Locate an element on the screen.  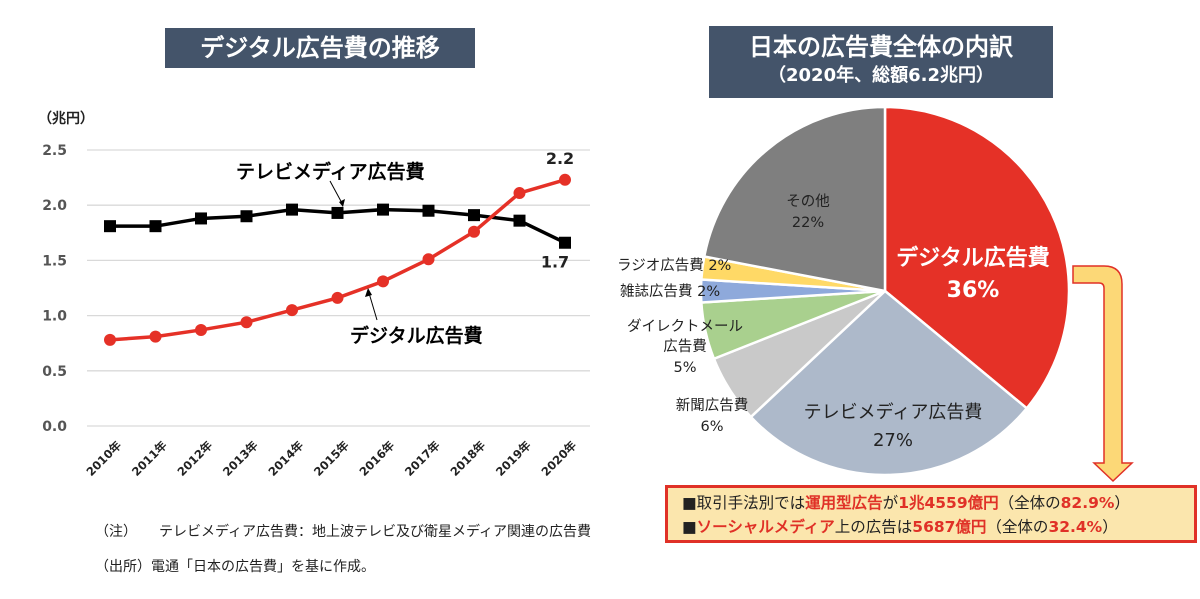
line-chart-title: デジタル広告費の推移 is located at coordinates (320, 48).